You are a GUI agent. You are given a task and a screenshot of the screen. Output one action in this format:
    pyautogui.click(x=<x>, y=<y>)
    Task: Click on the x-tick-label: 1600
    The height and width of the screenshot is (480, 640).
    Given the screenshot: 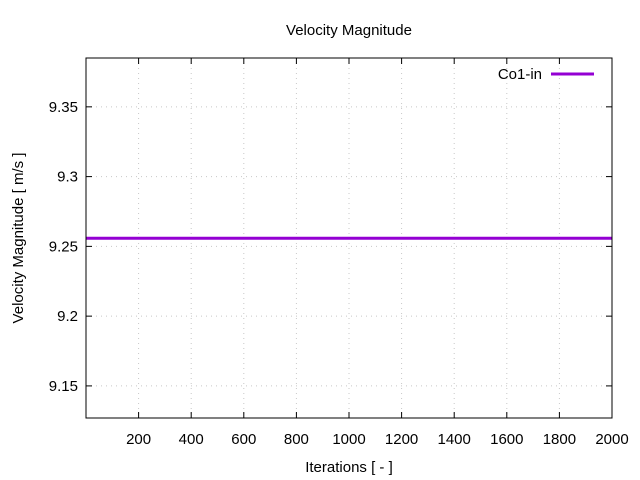 What is the action you would take?
    pyautogui.click(x=506, y=439)
    